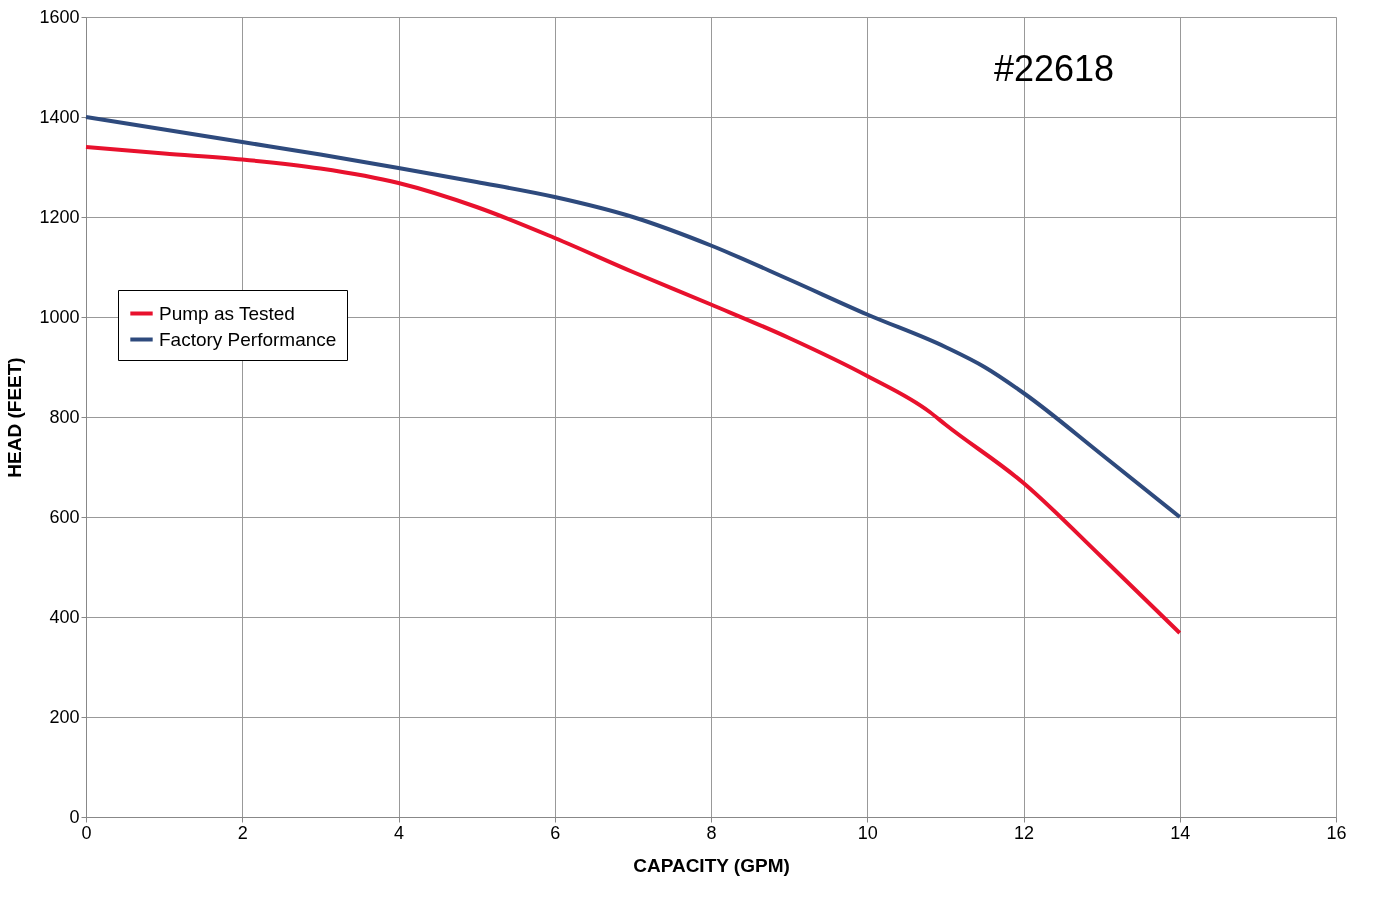 The width and height of the screenshot is (1397, 917). I want to click on y-tick-label: 1000, so click(59, 316).